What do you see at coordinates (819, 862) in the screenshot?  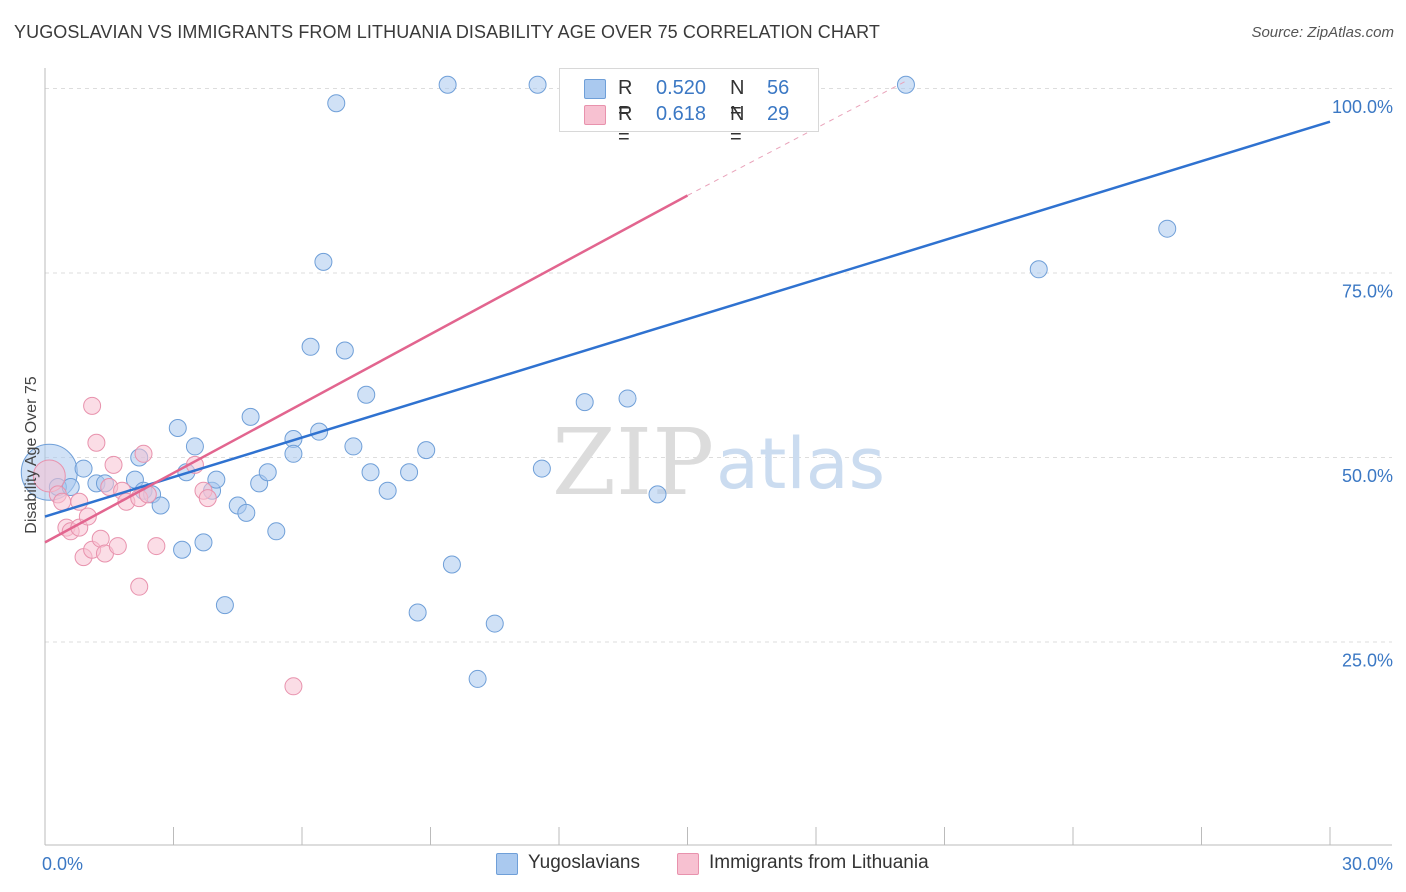 I see `legend-label-lithuania: Immigrants from Lithuania` at bounding box center [819, 862].